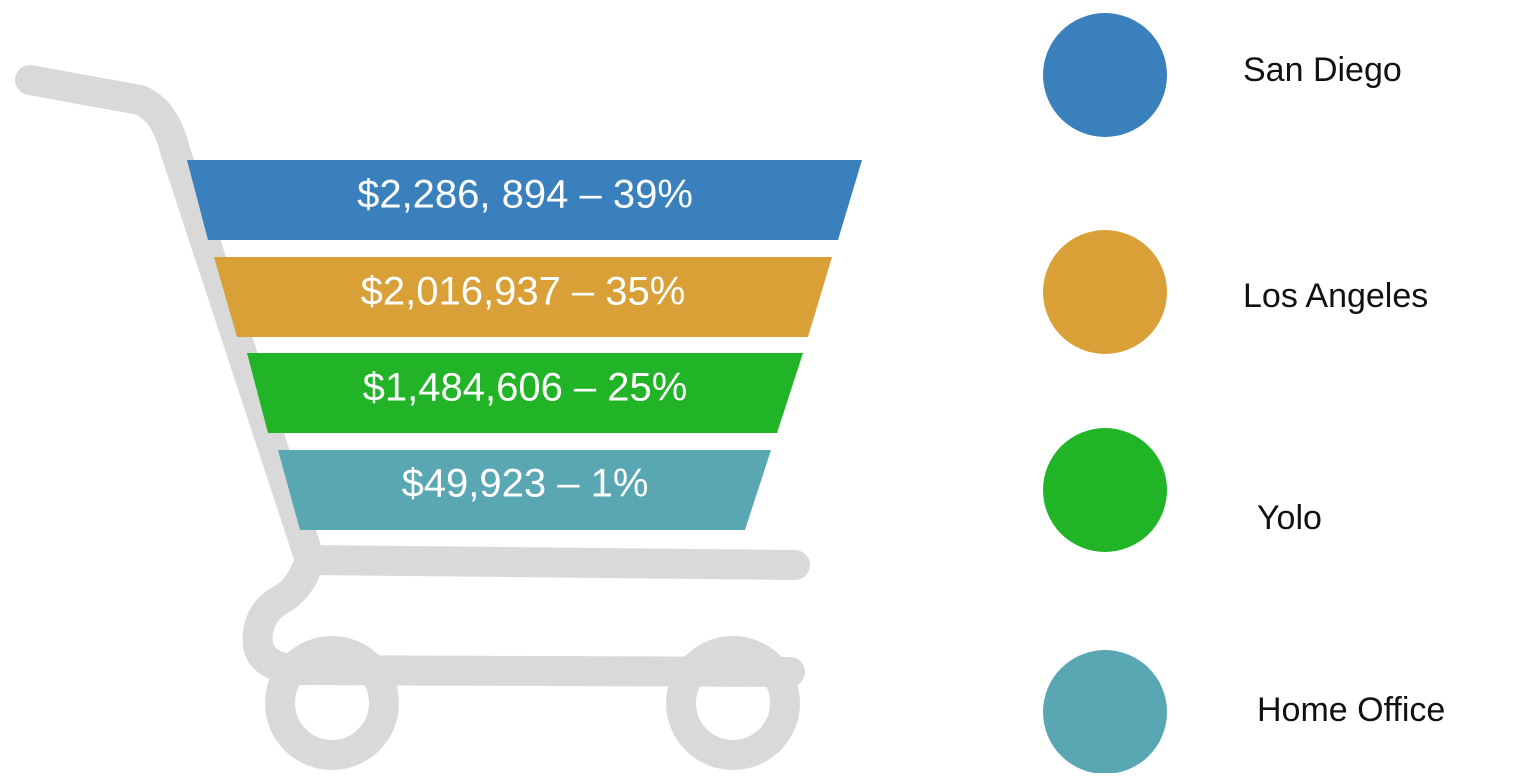 The width and height of the screenshot is (1532, 778). Describe the element at coordinates (1335, 296) in the screenshot. I see `legend-label: Los Angeles` at that location.